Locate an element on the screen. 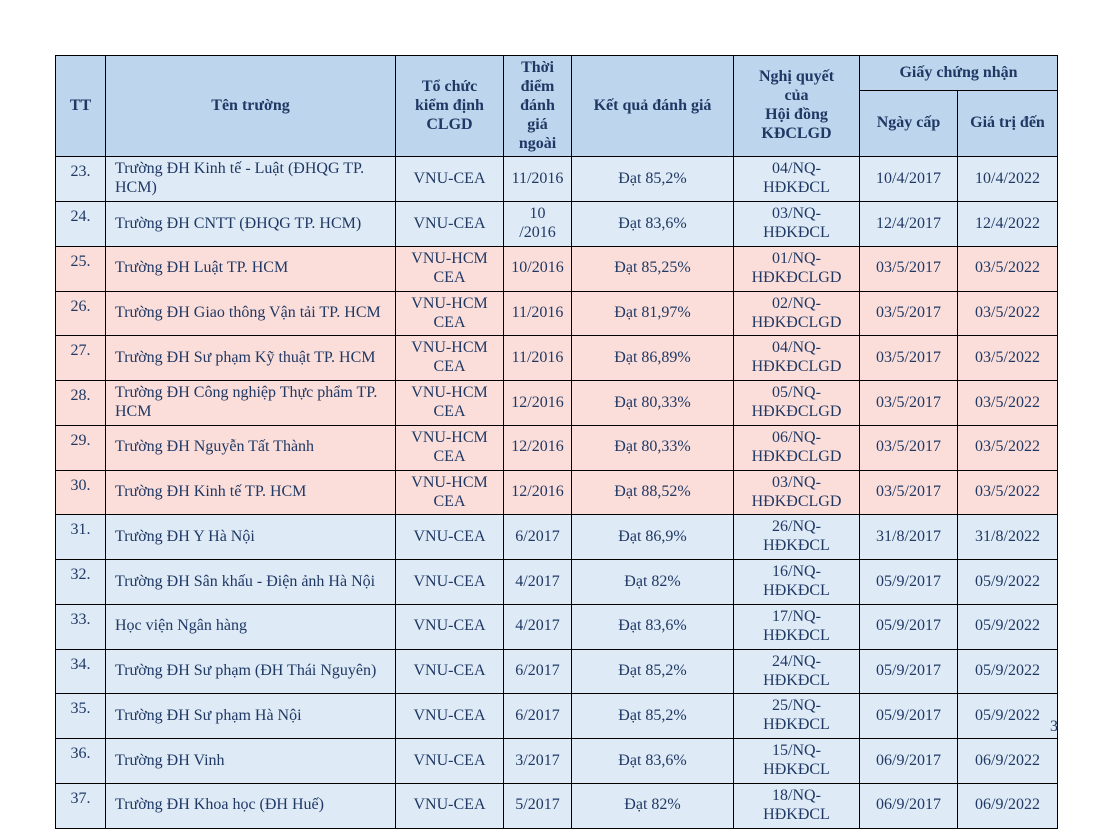 Image resolution: width=1120 pixels, height=829 pixels. evaluation-result: Đạt 85,25% is located at coordinates (652, 268).